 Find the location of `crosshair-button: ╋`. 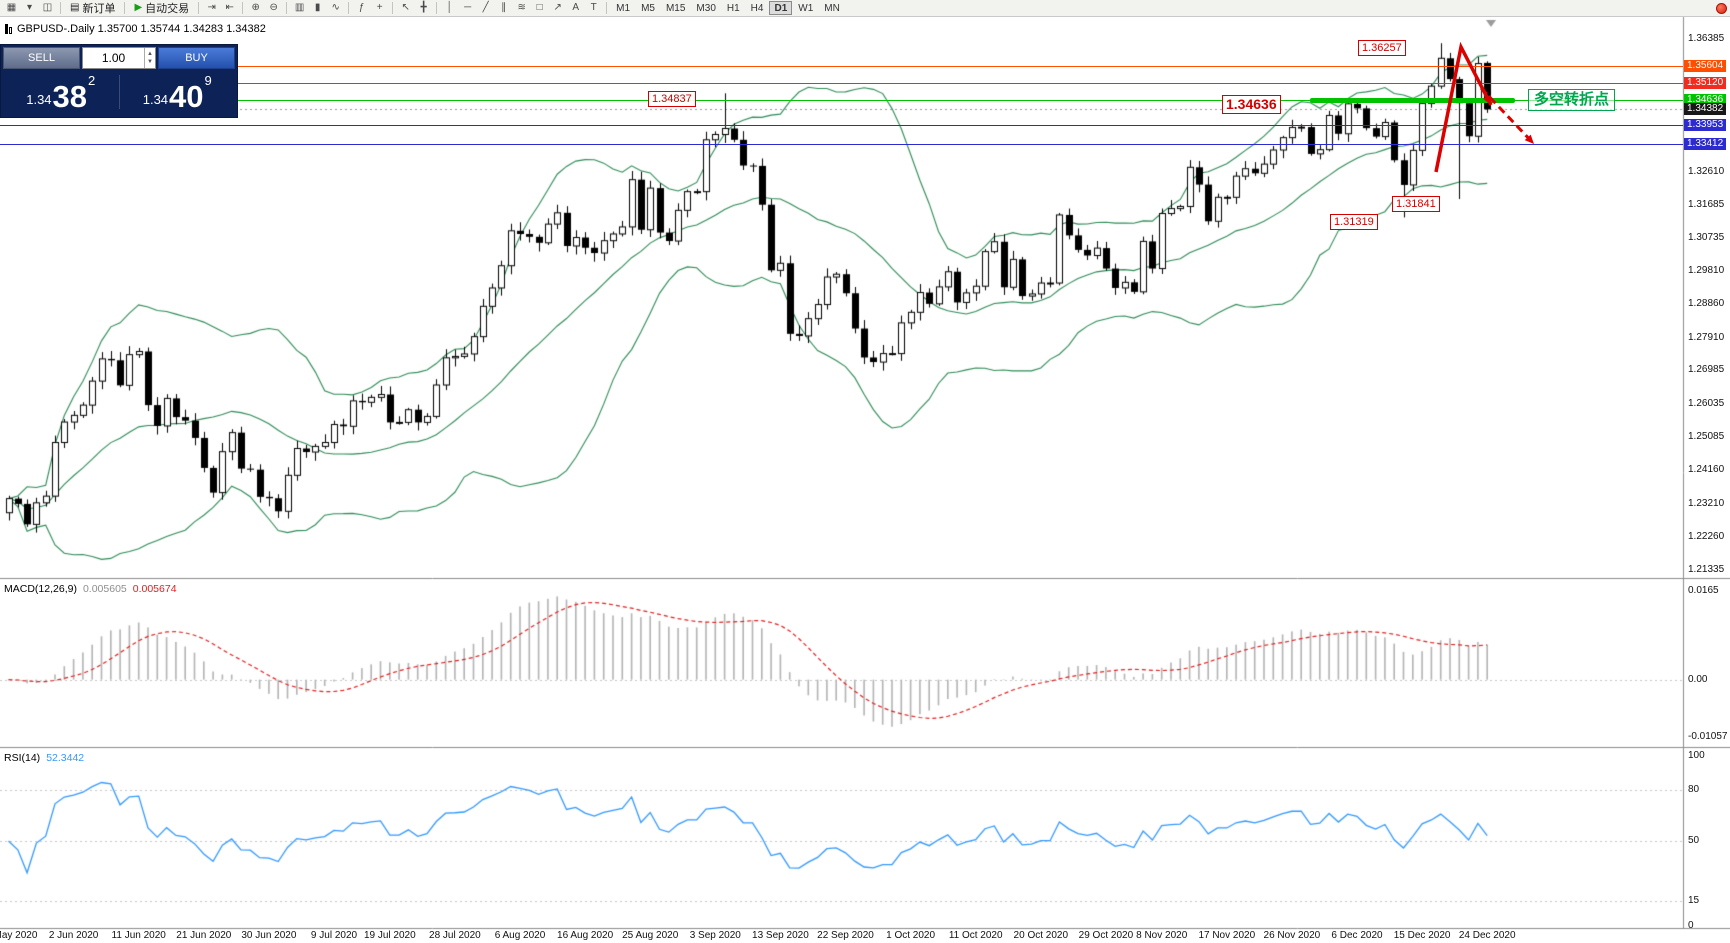

crosshair-button: ╋ is located at coordinates (423, 8).